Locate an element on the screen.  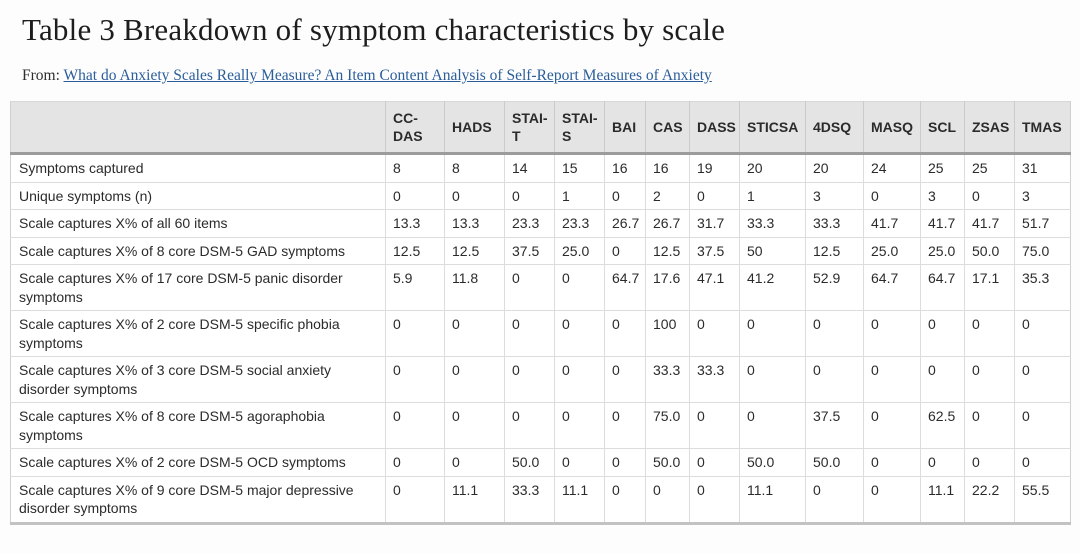
cell: 5.9 is located at coordinates (415, 287).